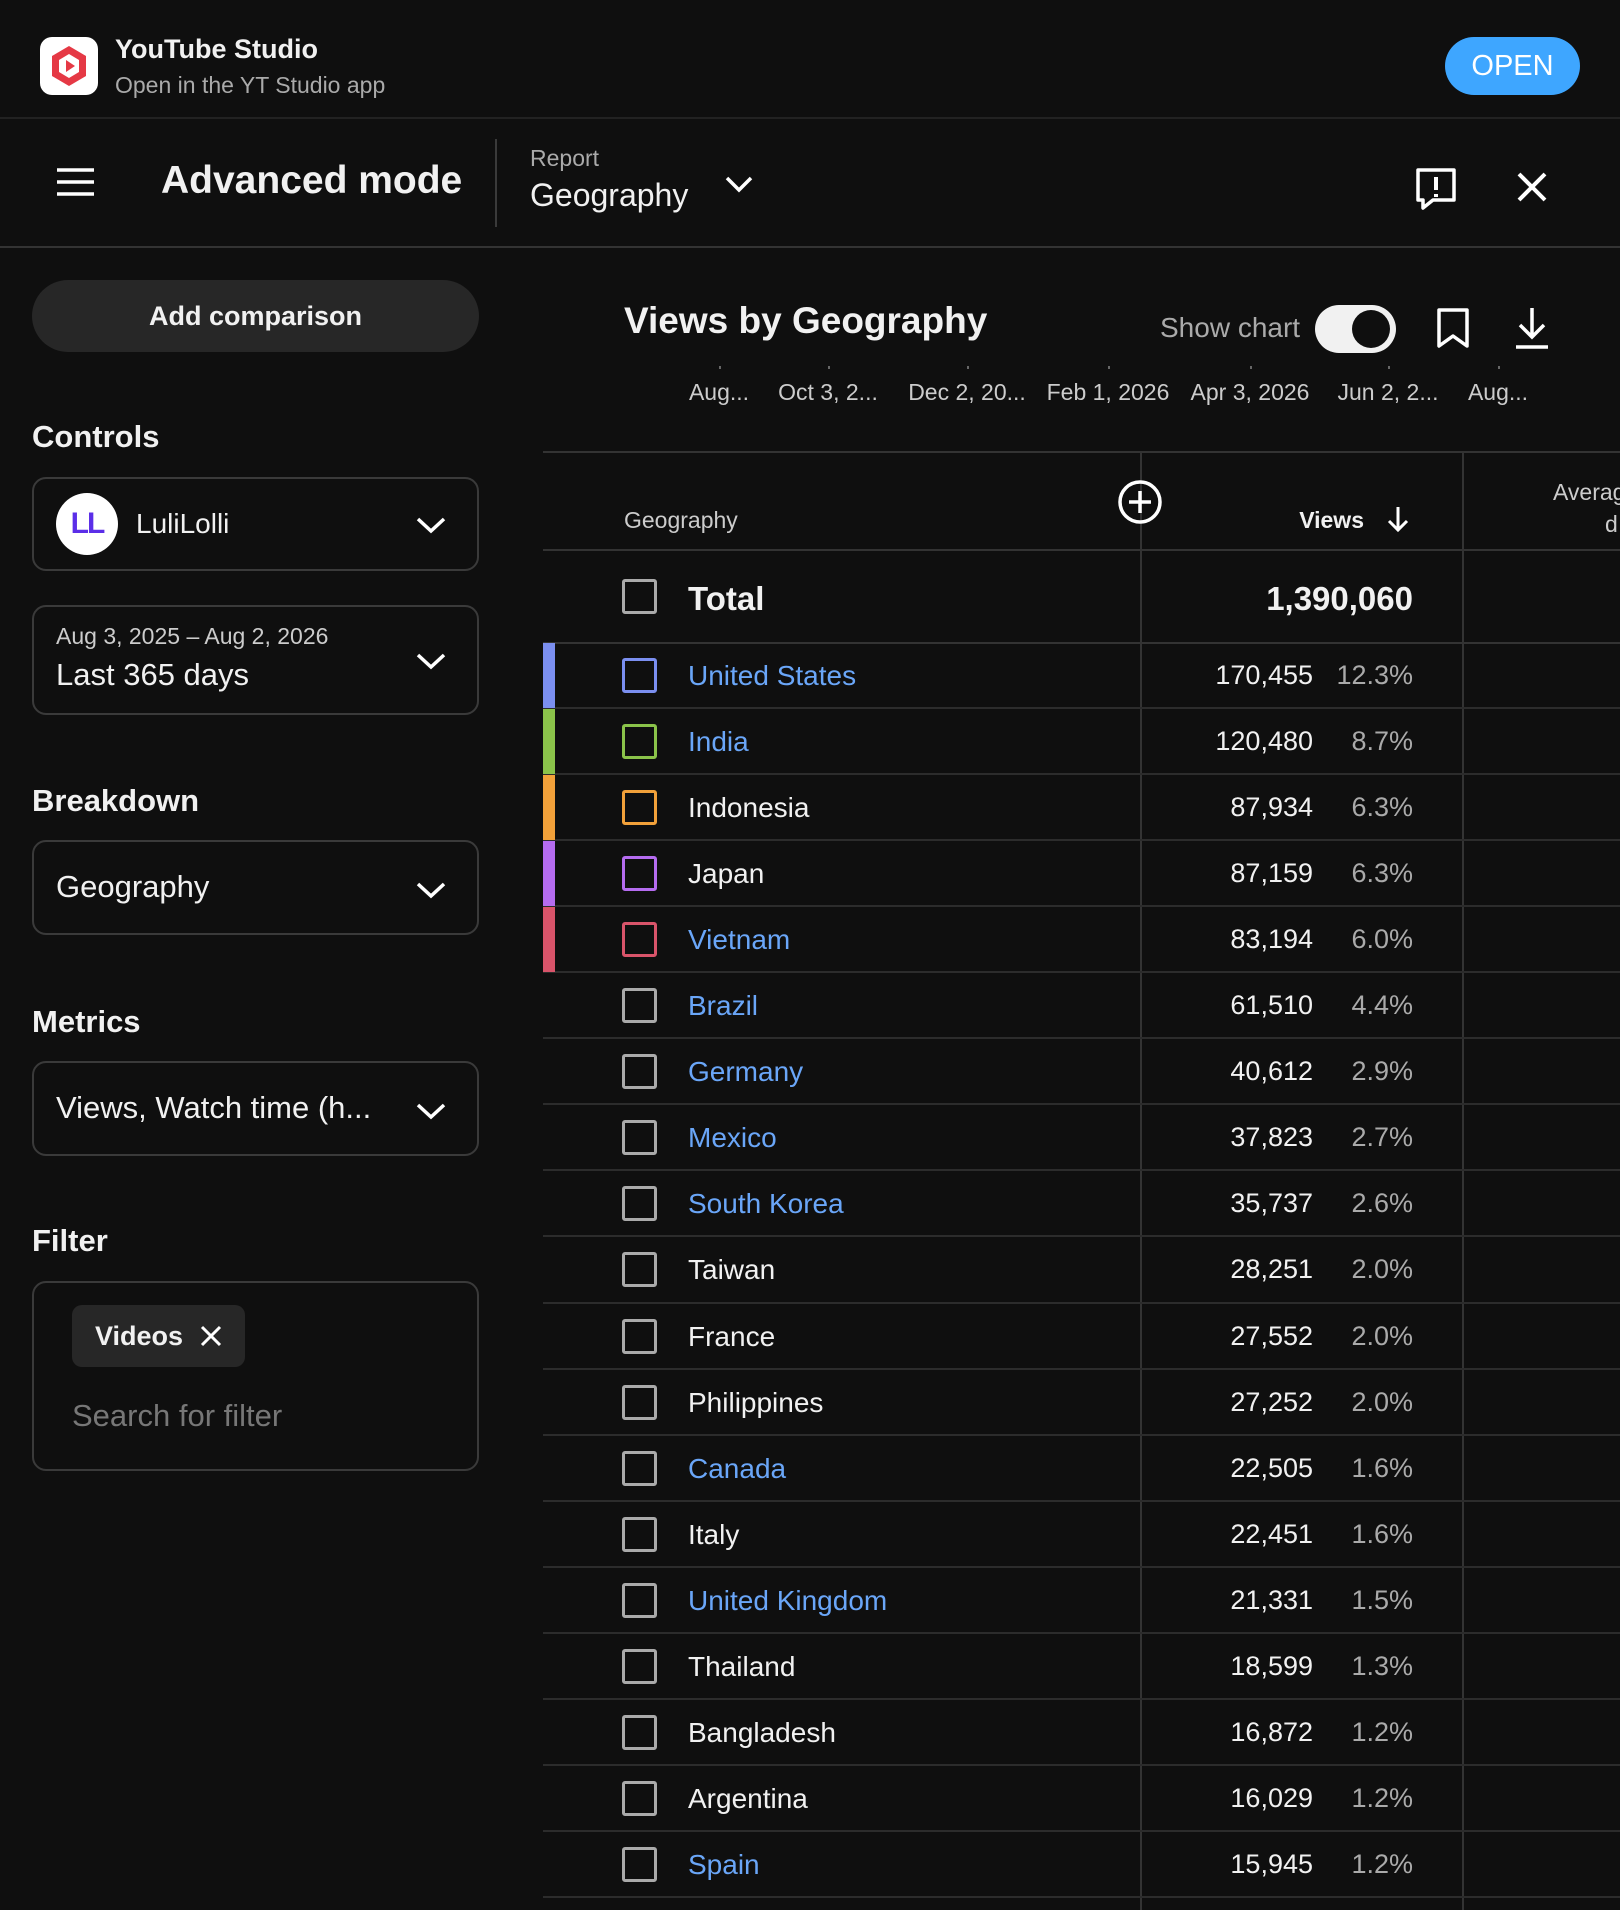 Image resolution: width=1620 pixels, height=1910 pixels. I want to click on filter-chip: Videos, so click(158, 1336).